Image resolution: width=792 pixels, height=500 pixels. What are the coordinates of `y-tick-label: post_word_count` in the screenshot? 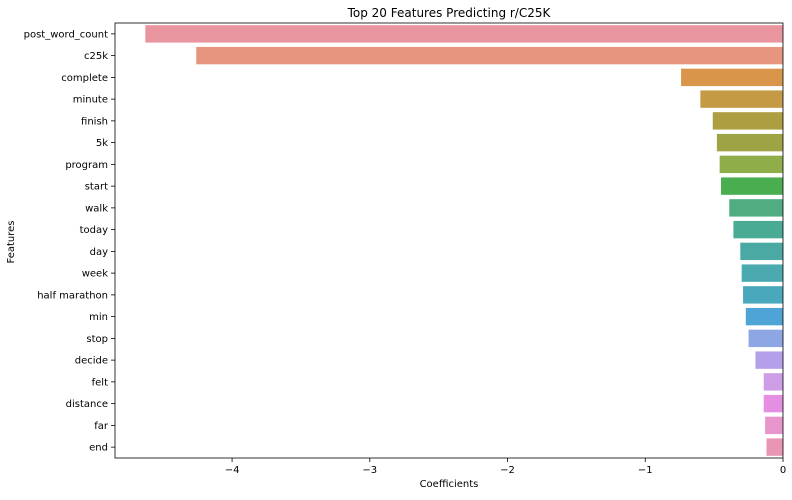 It's located at (66, 34).